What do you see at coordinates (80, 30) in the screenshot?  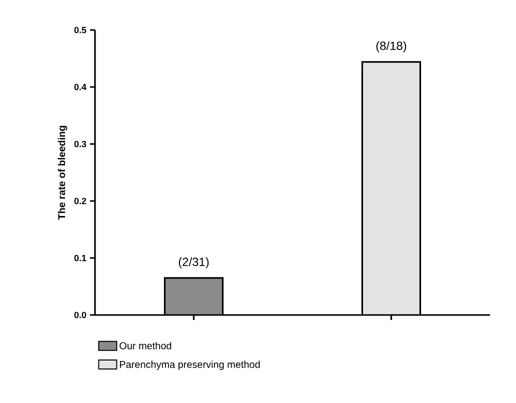 I see `y-tick-label: 0.5` at bounding box center [80, 30].